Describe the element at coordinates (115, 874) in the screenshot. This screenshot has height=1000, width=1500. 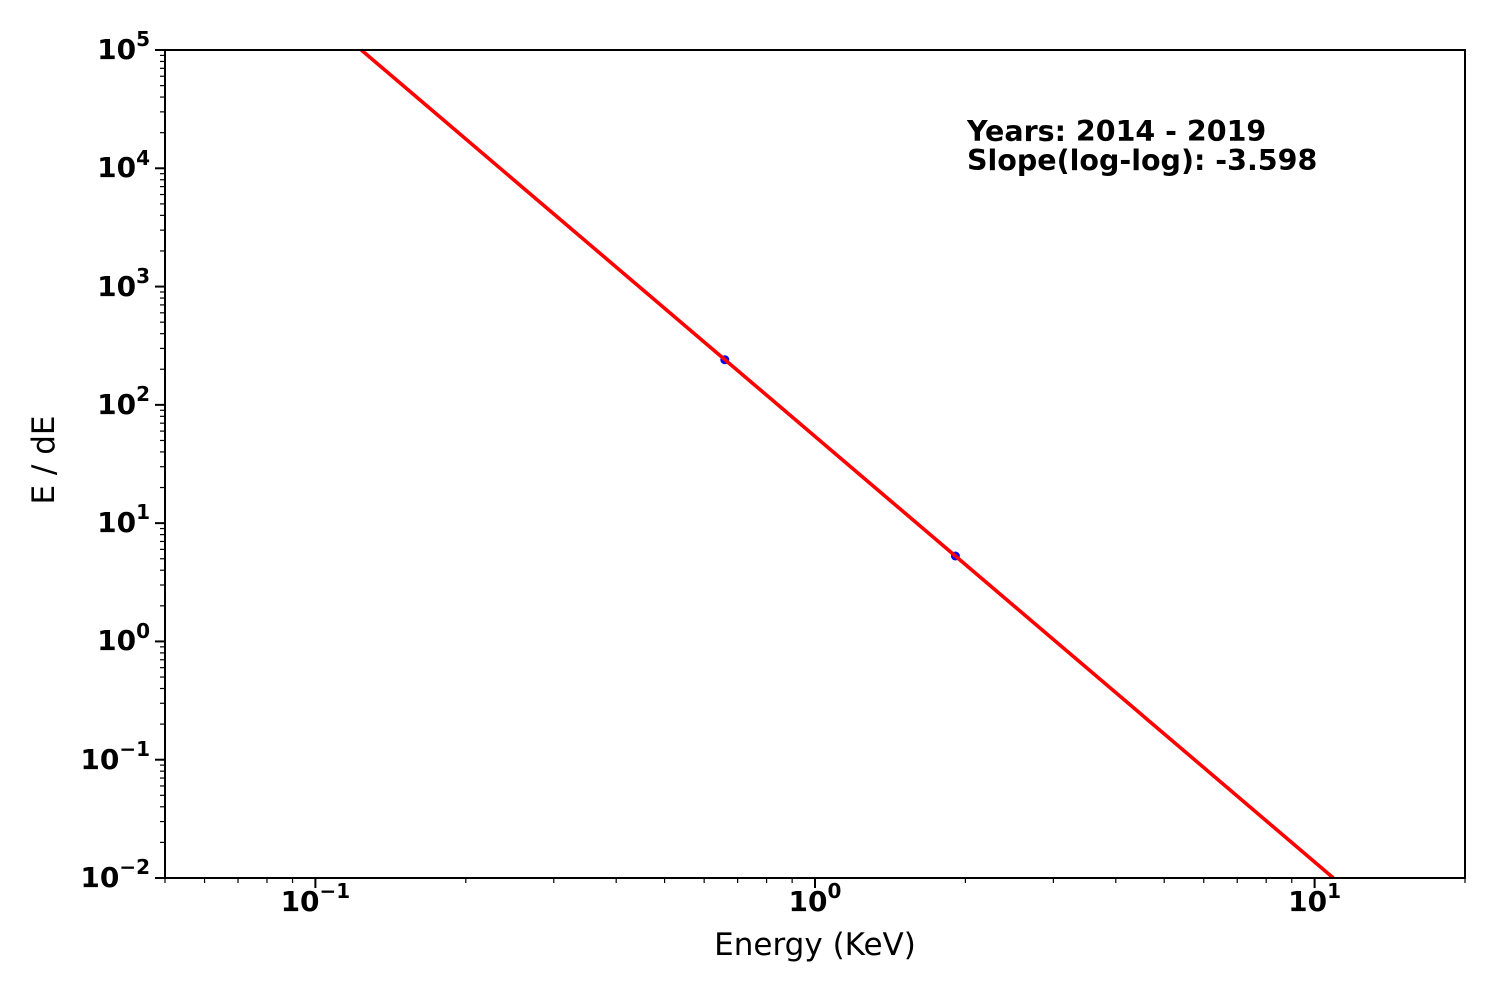
I see `y-tick-label: 10⁻²` at that location.